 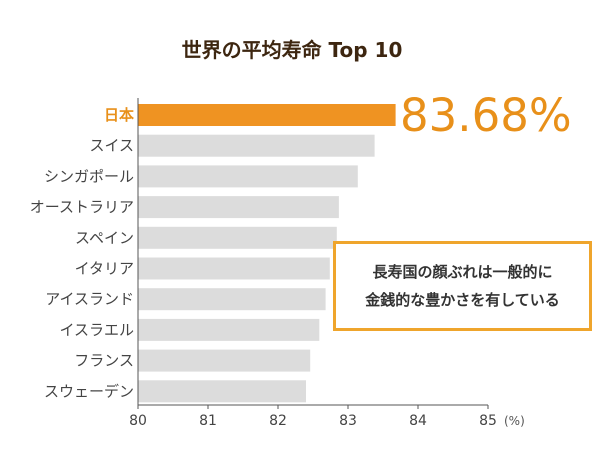 I want to click on category-label-2: シンガポール, so click(x=89, y=176).